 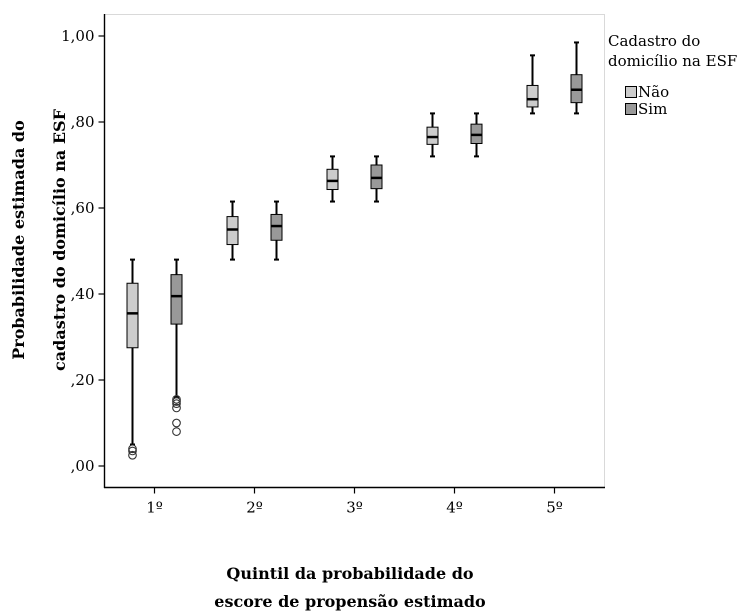 What do you see at coordinates (652, 109) in the screenshot?
I see `legend-label: Sim` at bounding box center [652, 109].